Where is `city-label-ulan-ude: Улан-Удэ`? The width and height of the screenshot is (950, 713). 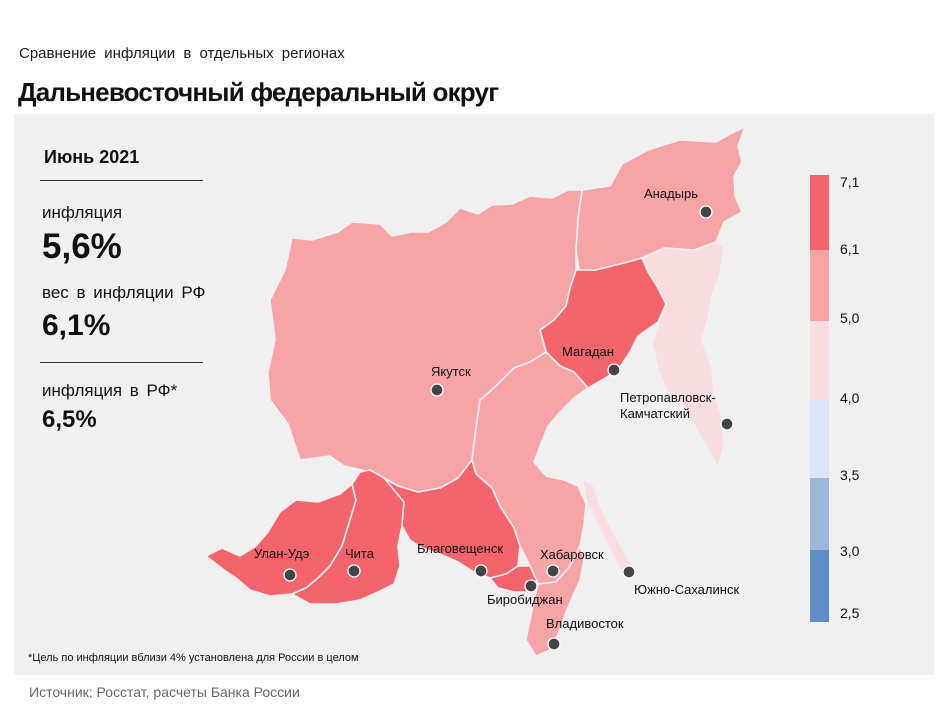
city-label-ulan-ude: Улан-Удэ is located at coordinates (282, 553).